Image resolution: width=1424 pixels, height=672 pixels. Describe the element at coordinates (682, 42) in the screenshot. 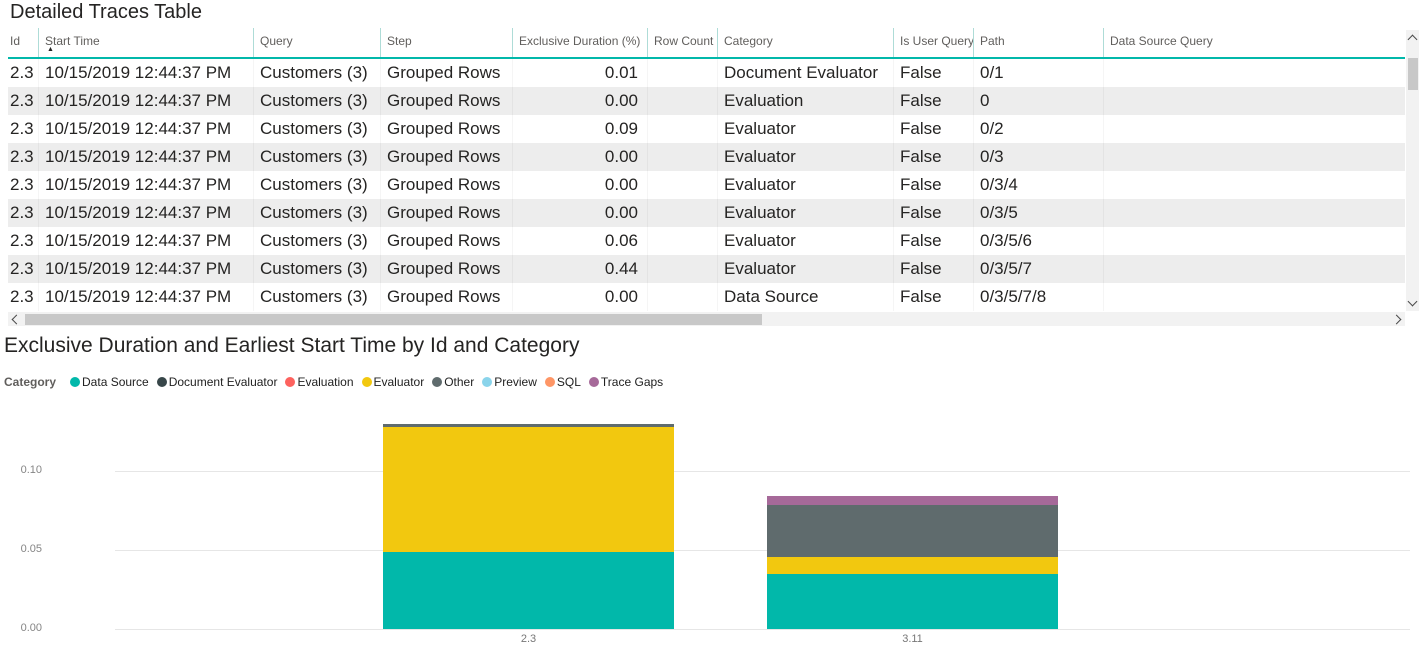

I see `column-header-row-count: Row Count` at that location.